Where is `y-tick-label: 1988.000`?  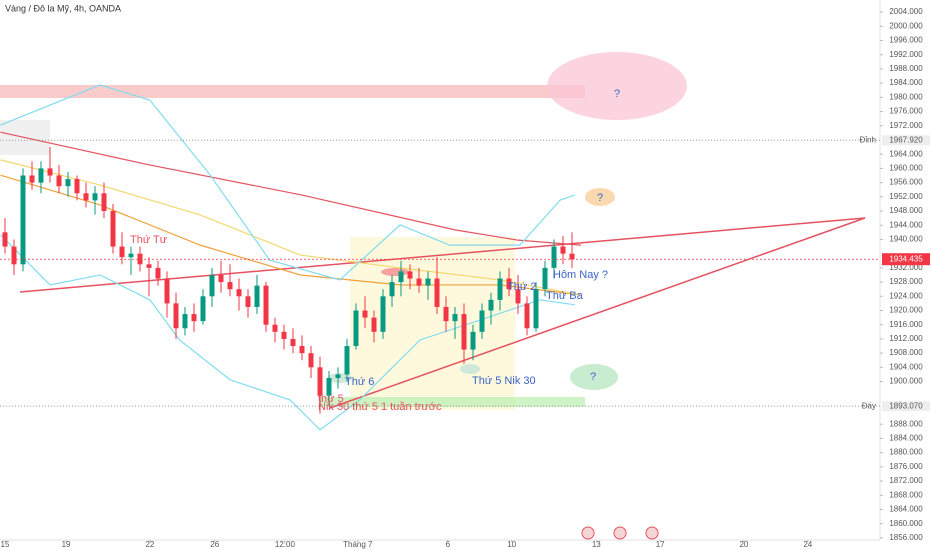 y-tick-label: 1988.000 is located at coordinates (906, 68).